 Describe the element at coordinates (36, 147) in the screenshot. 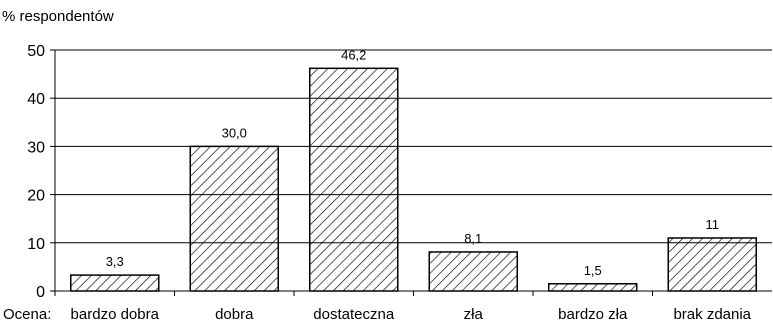

I see `y-tick-label: 30` at that location.